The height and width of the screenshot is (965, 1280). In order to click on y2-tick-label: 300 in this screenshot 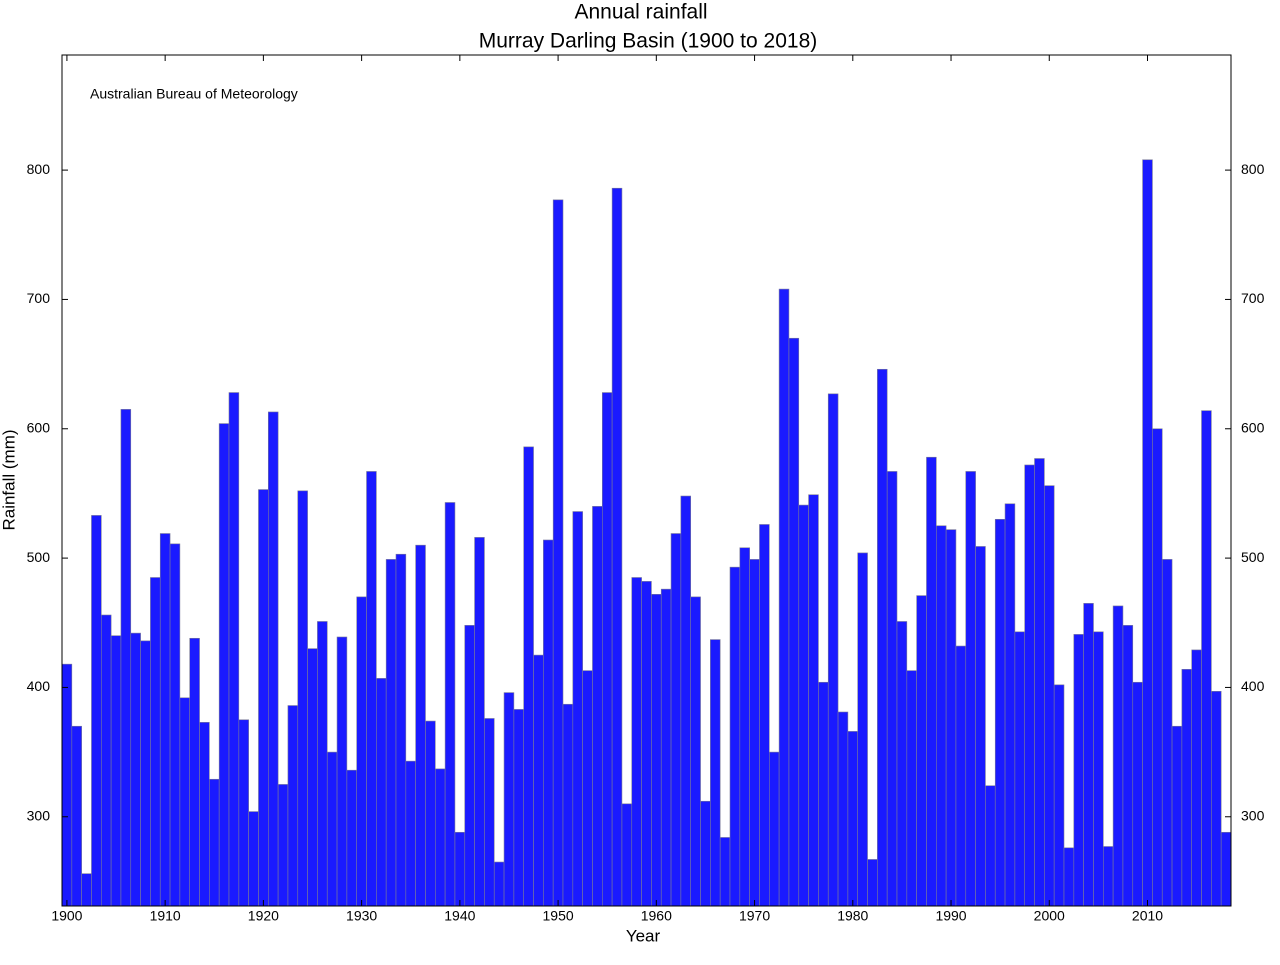, I will do `click(1253, 815)`.